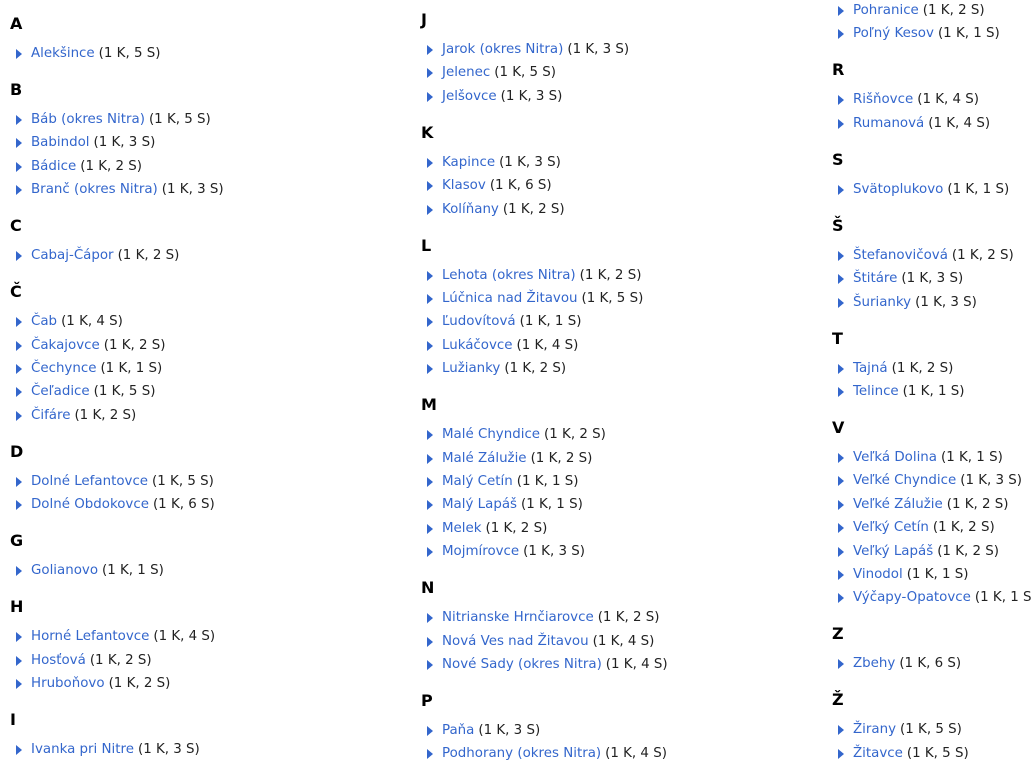  Describe the element at coordinates (504, 369) in the screenshot. I see `category-link: Lužianky (1 K, 2 S)` at that location.